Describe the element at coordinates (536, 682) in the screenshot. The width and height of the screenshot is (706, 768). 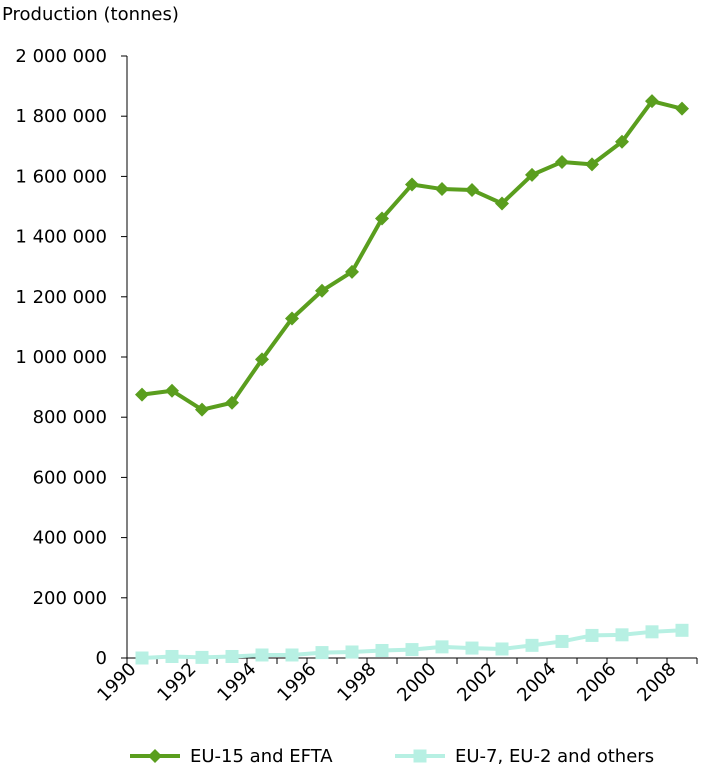
I see `x-tick-label: 2004` at that location.